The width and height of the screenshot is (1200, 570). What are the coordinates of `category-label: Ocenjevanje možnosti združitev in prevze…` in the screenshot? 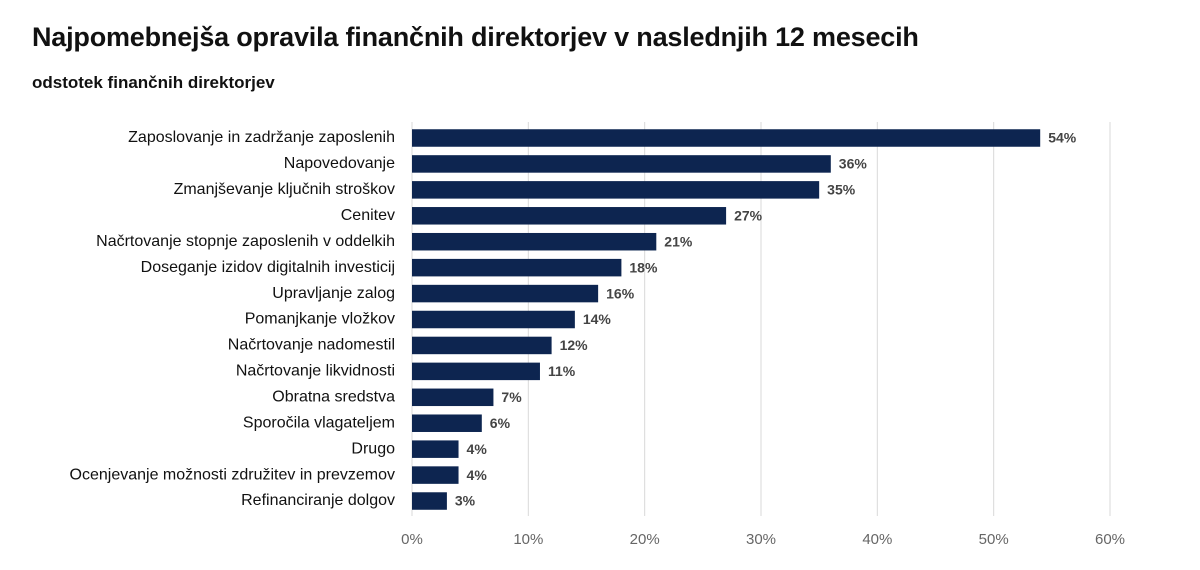 It's located at (232, 474).